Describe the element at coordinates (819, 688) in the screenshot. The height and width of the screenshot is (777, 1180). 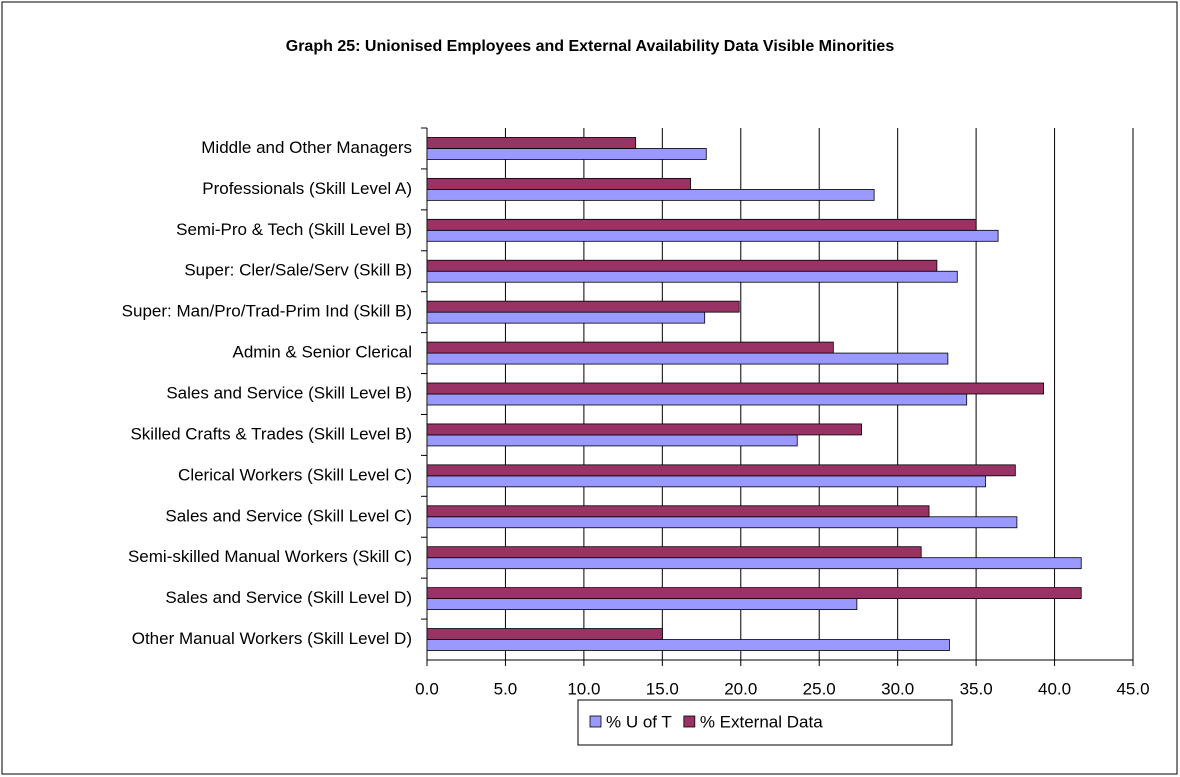
I see `x-tick-label: 25.0` at that location.